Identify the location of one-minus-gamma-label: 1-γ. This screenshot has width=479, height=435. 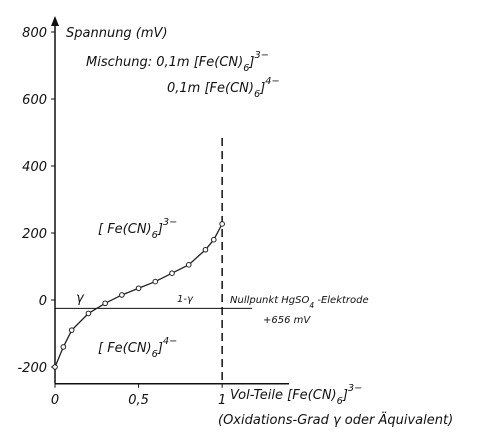
(185, 299).